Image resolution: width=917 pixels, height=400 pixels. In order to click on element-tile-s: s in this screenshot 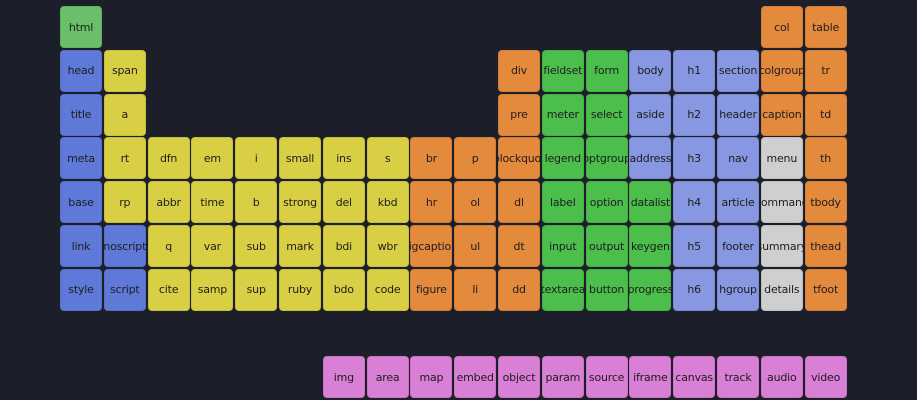, I will do `click(387, 158)`.